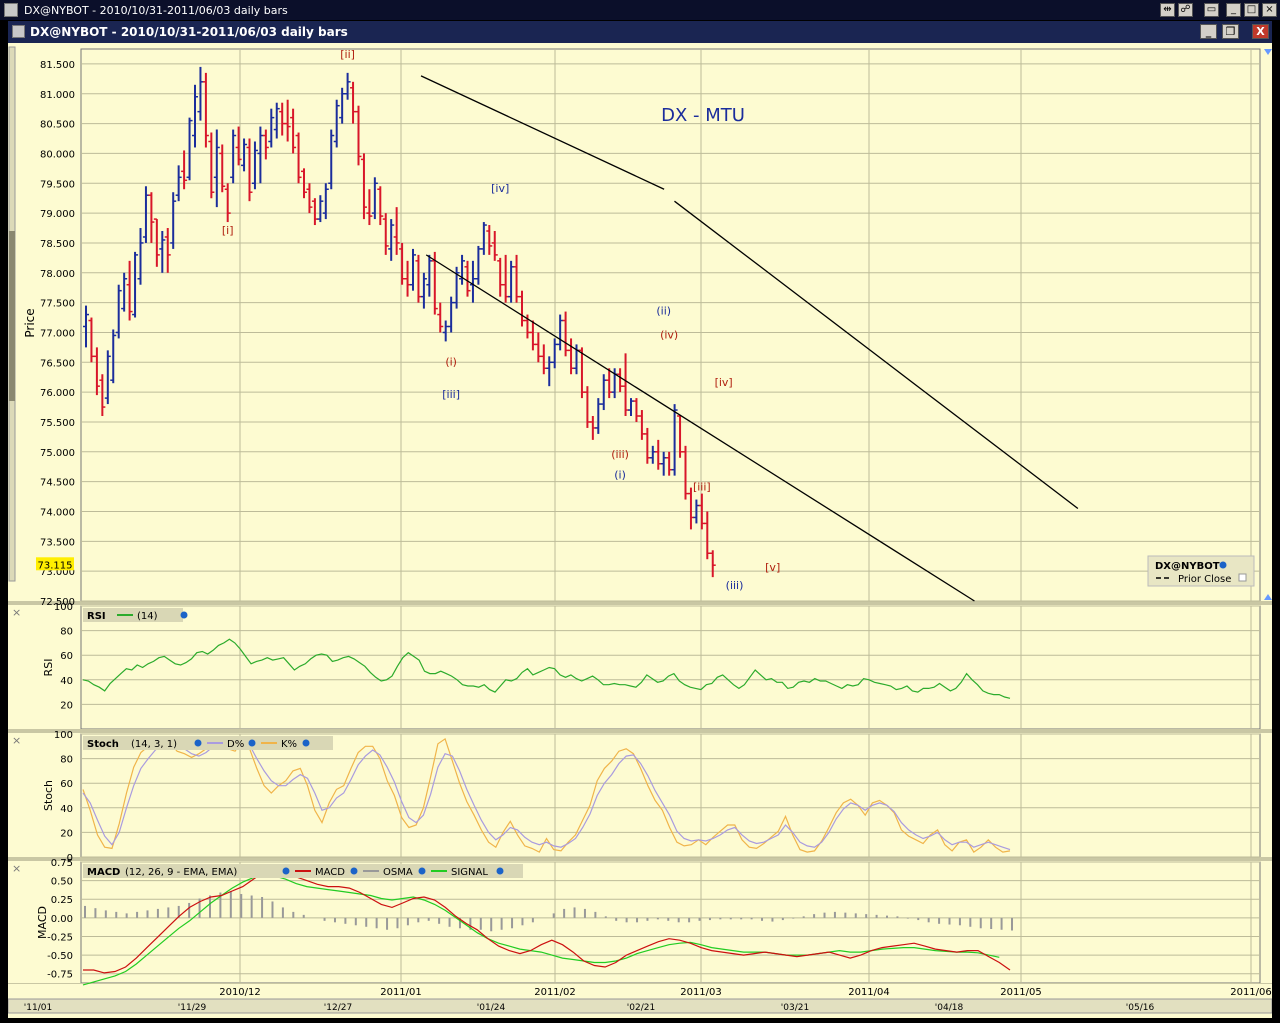  I want to click on rsi-tick-label: 60, so click(66, 656).